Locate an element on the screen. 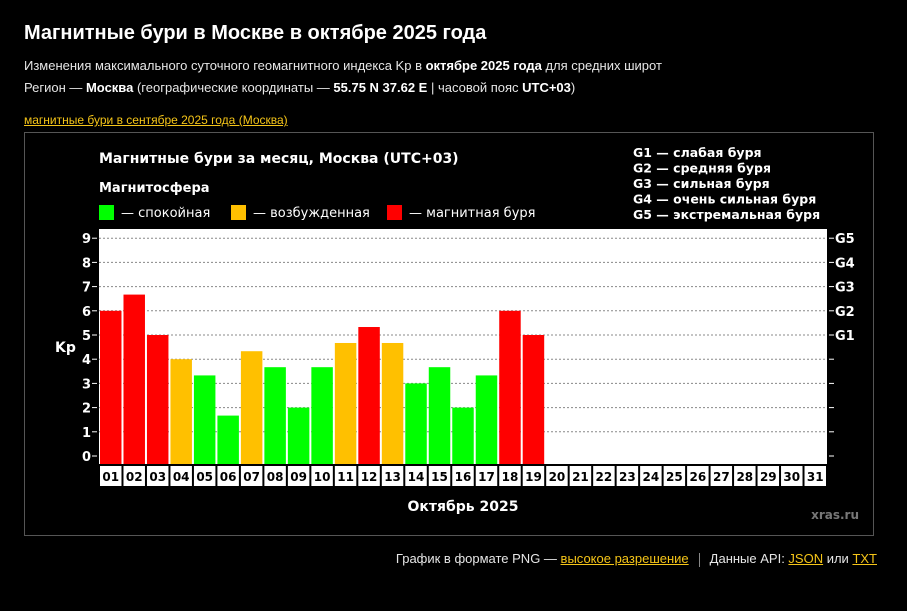 This screenshot has width=907, height=611. x-tick-label: 13 is located at coordinates (392, 477).